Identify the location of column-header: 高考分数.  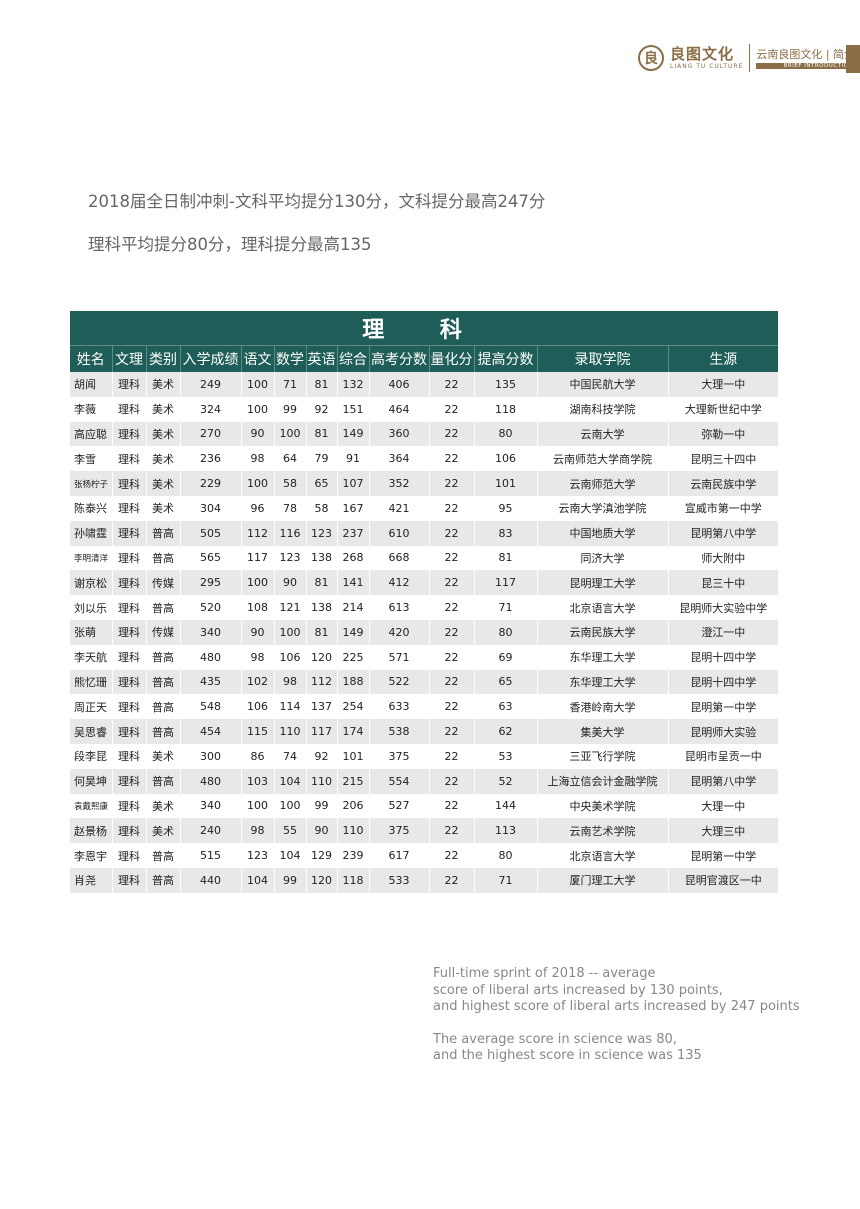
(398, 358).